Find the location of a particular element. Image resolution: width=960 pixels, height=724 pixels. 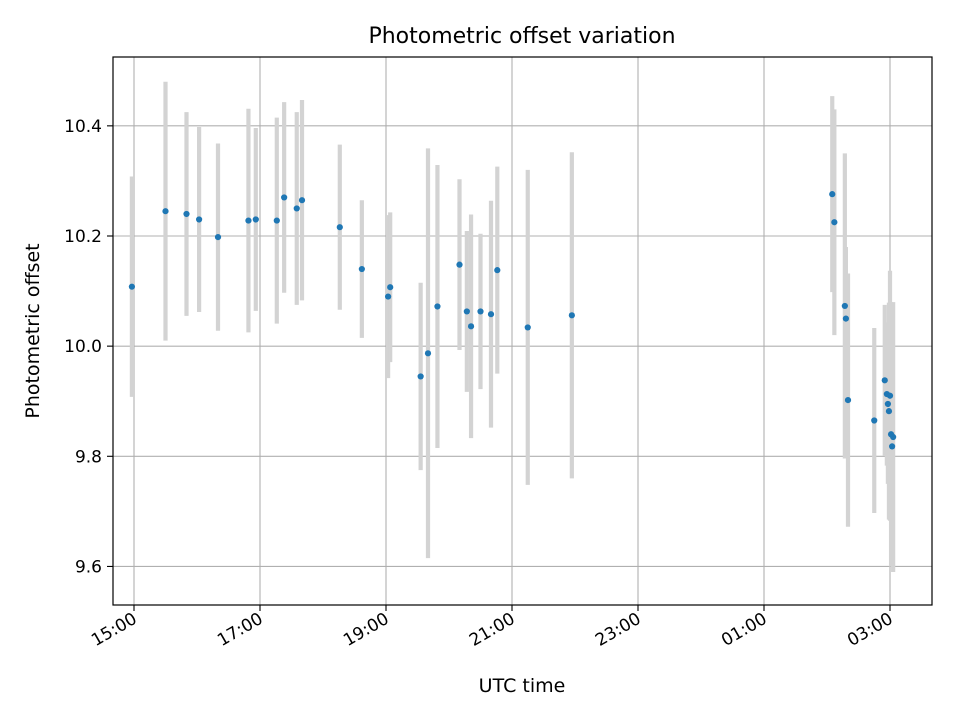

chart-title: Photometric offset variation is located at coordinates (521, 36).